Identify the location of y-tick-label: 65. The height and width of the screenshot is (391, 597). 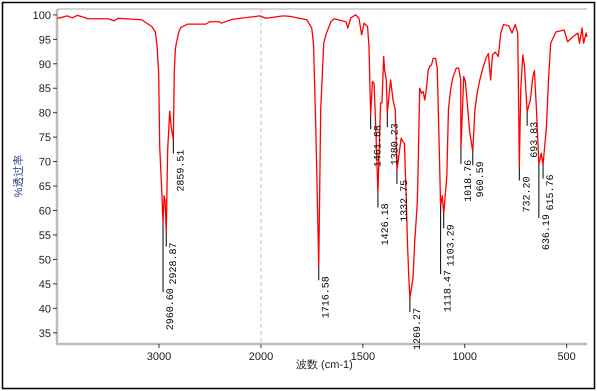
(44, 187).